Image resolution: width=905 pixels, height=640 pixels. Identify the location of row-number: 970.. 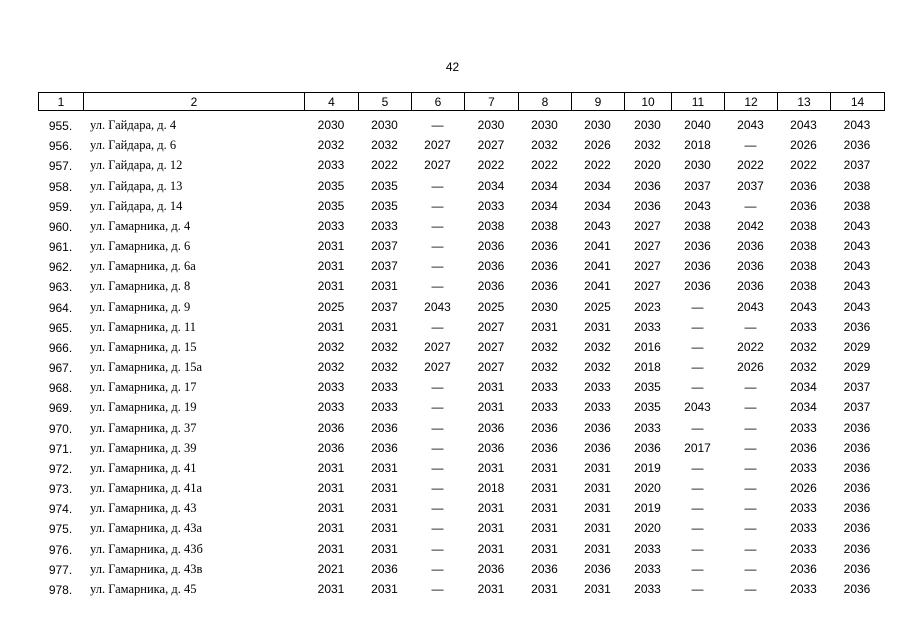
(60, 428).